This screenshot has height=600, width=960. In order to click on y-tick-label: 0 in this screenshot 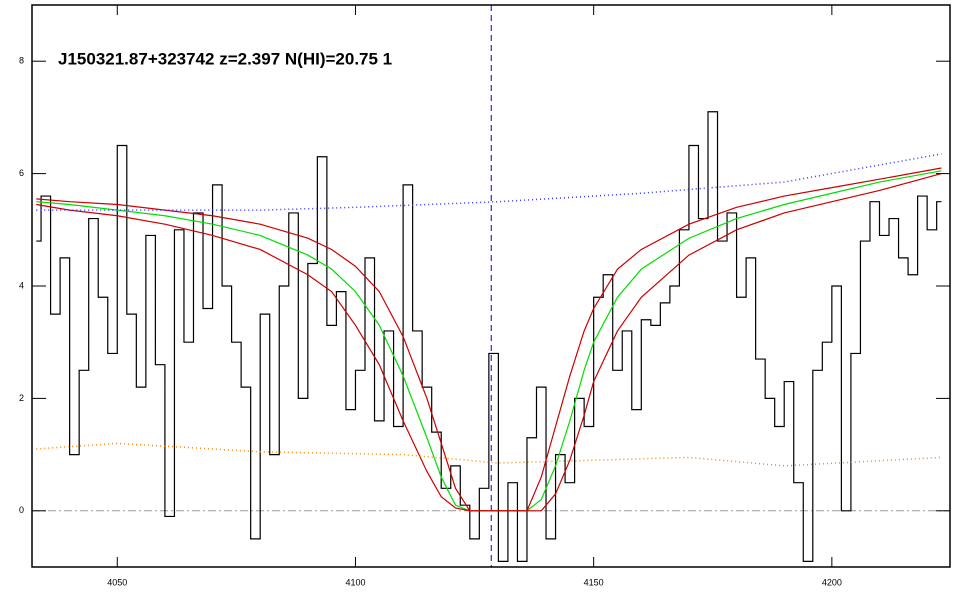, I will do `click(21, 510)`.